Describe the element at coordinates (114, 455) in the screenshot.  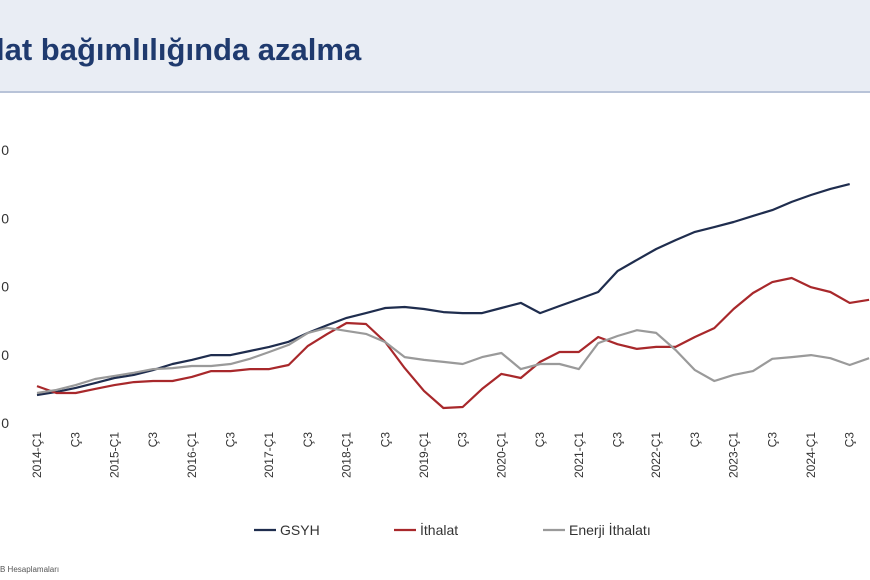
I see `x-tick-label: 2015-Ç1` at that location.